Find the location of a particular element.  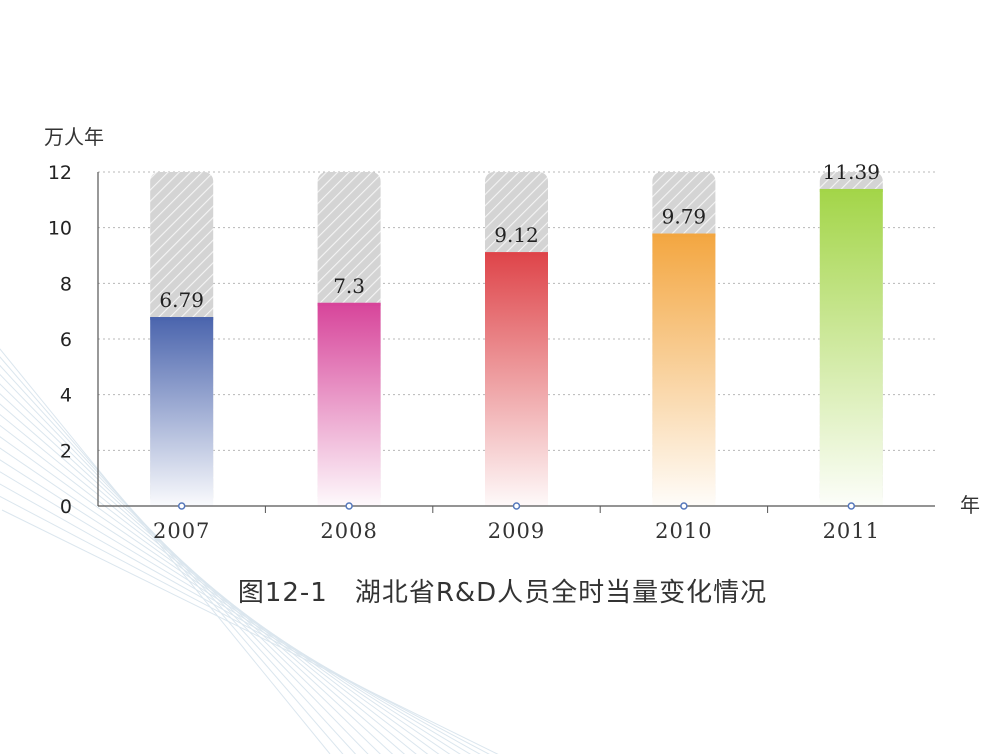

bar-2007 is located at coordinates (182, 411).